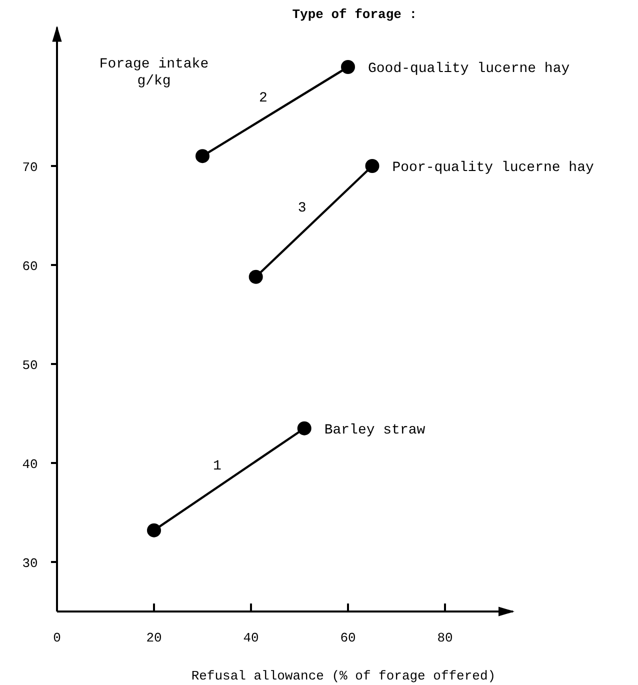 The height and width of the screenshot is (685, 638). Describe the element at coordinates (30, 563) in the screenshot. I see `y-tick-label: 30` at that location.